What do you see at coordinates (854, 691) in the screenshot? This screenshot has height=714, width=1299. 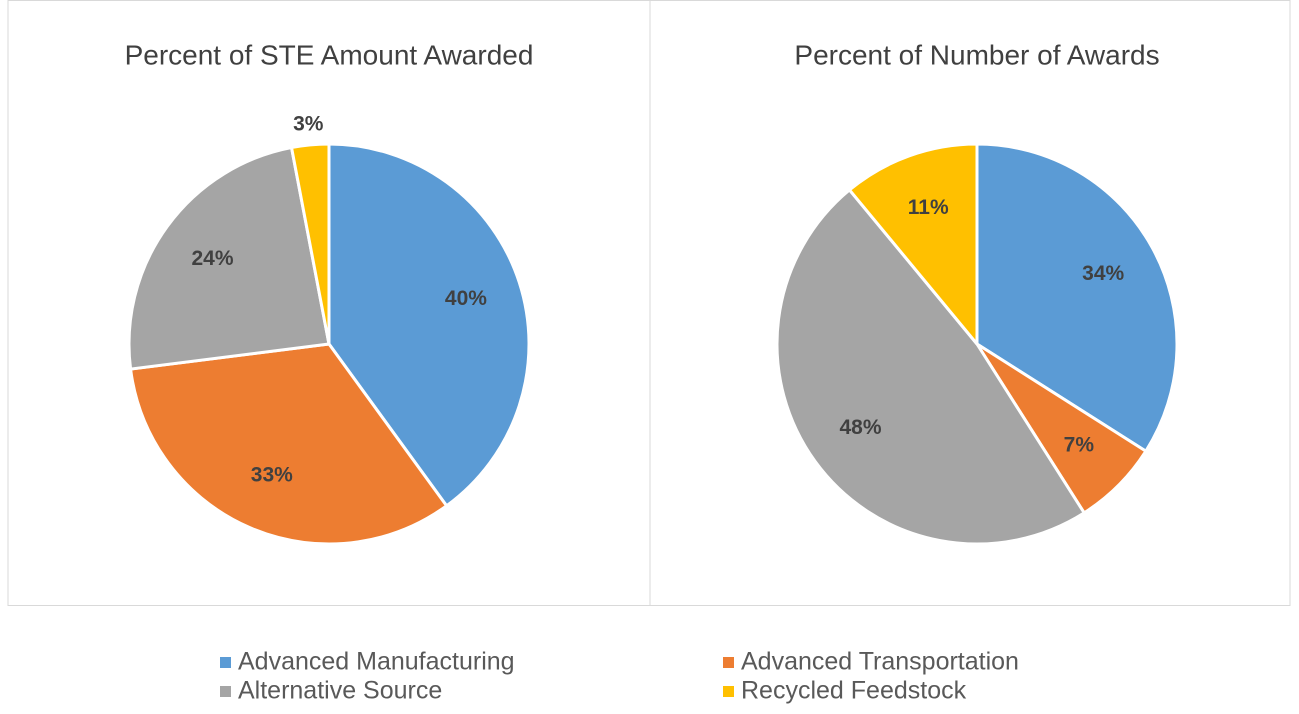 I see `legend-label: Recycled Feedstock` at bounding box center [854, 691].